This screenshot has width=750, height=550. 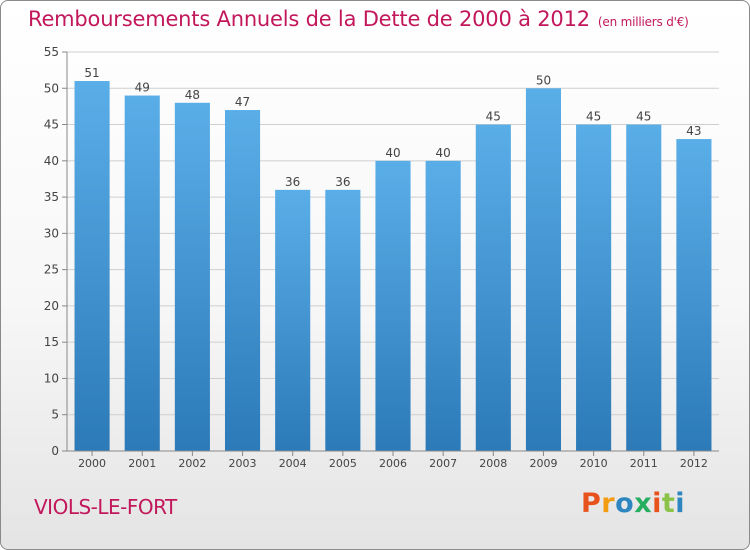 What do you see at coordinates (192, 463) in the screenshot?
I see `x-tick-label: 2002` at bounding box center [192, 463].